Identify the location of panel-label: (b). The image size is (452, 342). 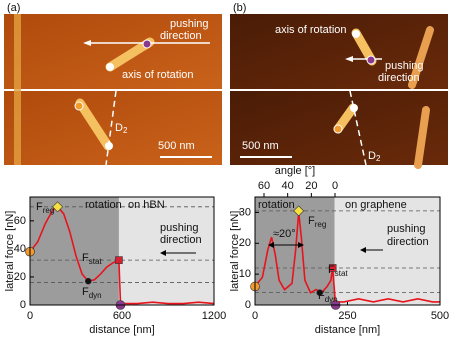
(239, 8).